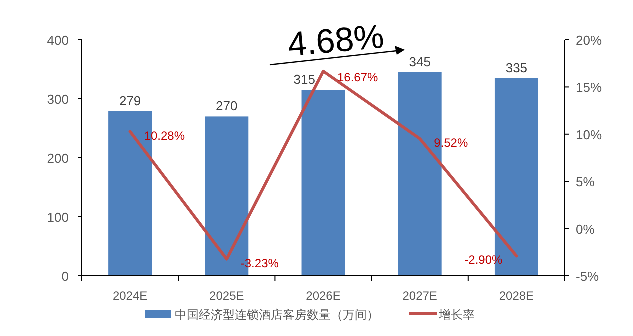 Image resolution: width=633 pixels, height=336 pixels. I want to click on data-label: 315, so click(305, 80).